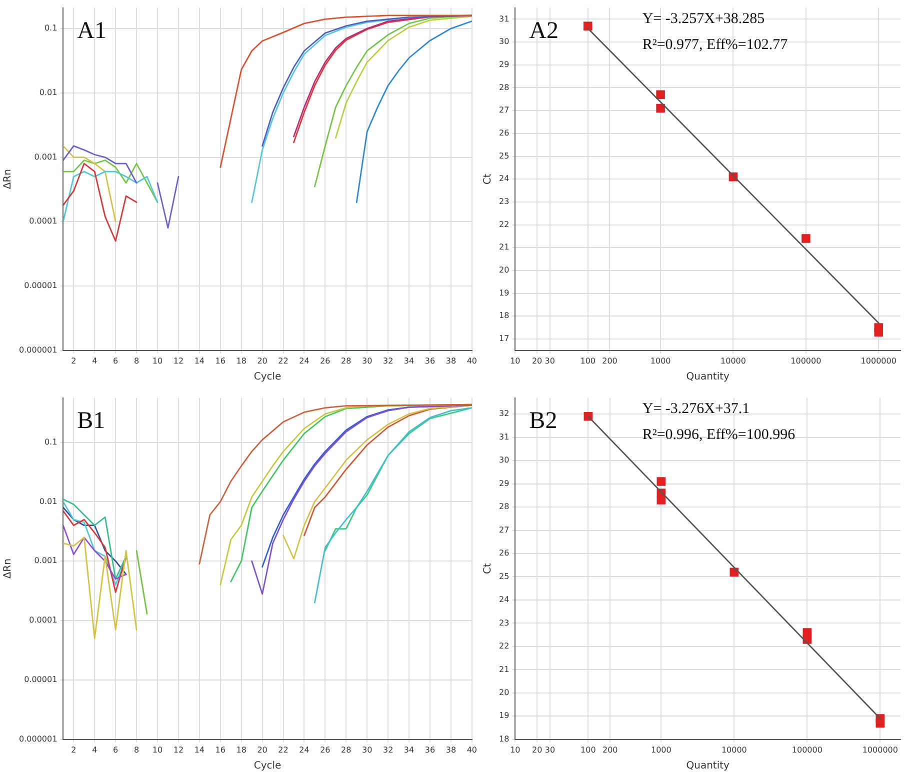 The width and height of the screenshot is (907, 774). Describe the element at coordinates (178, 749) in the screenshot. I see `x-tick-label: 12` at that location.